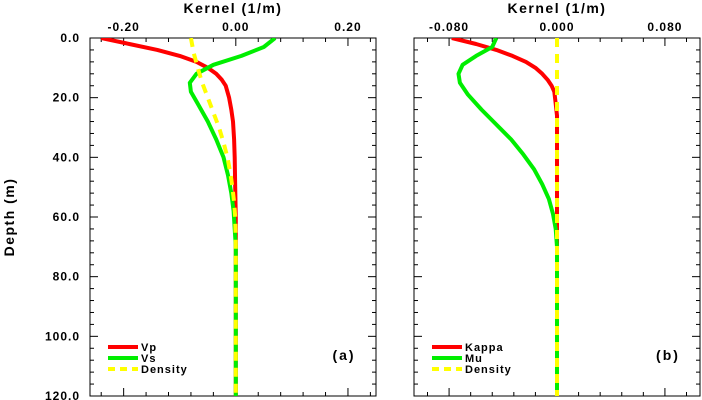  I want to click on y-axis-title: Depth (m), so click(9, 217).